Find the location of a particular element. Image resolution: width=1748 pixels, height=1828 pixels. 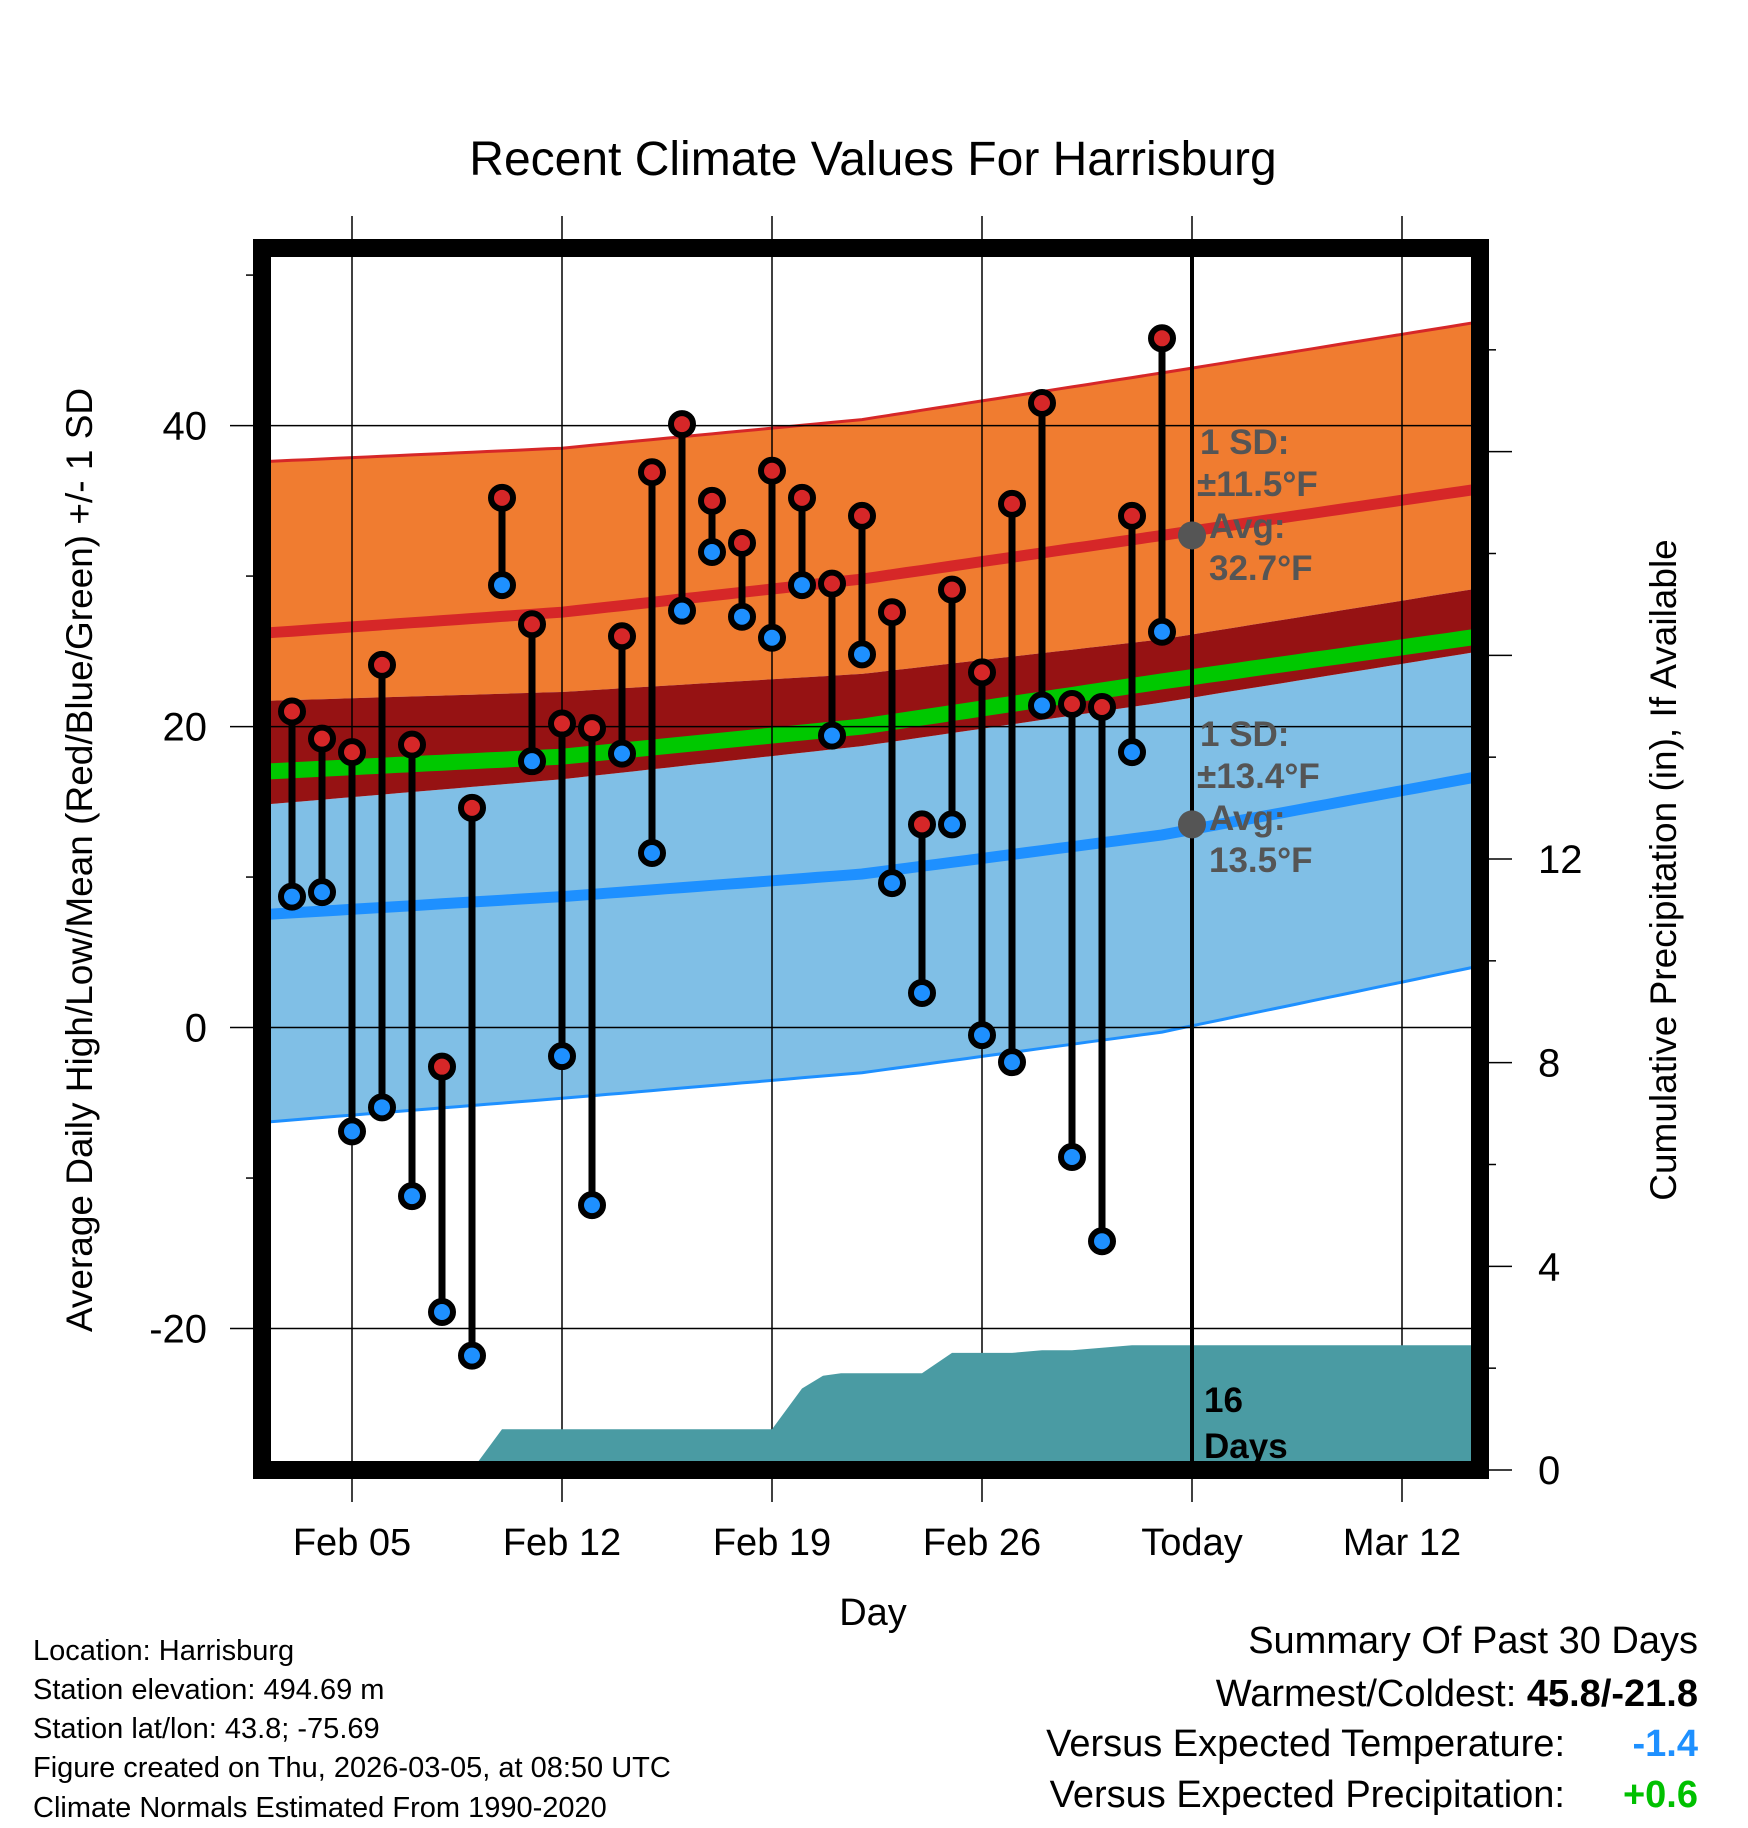

summary-warm-cold-value: 45.8/-21.8 is located at coordinates (1612, 1694).